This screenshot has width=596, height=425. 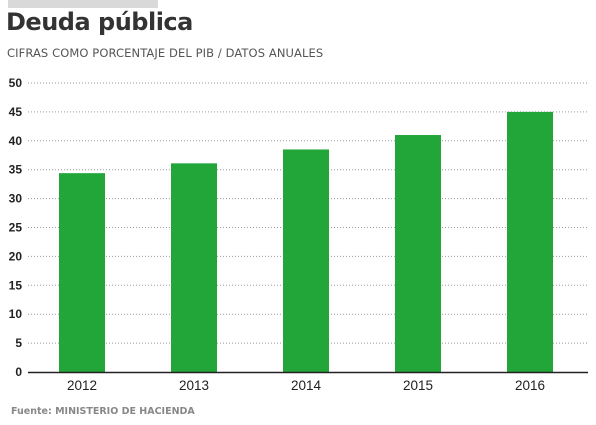 I want to click on y-tick-label: 45, so click(x=16, y=112).